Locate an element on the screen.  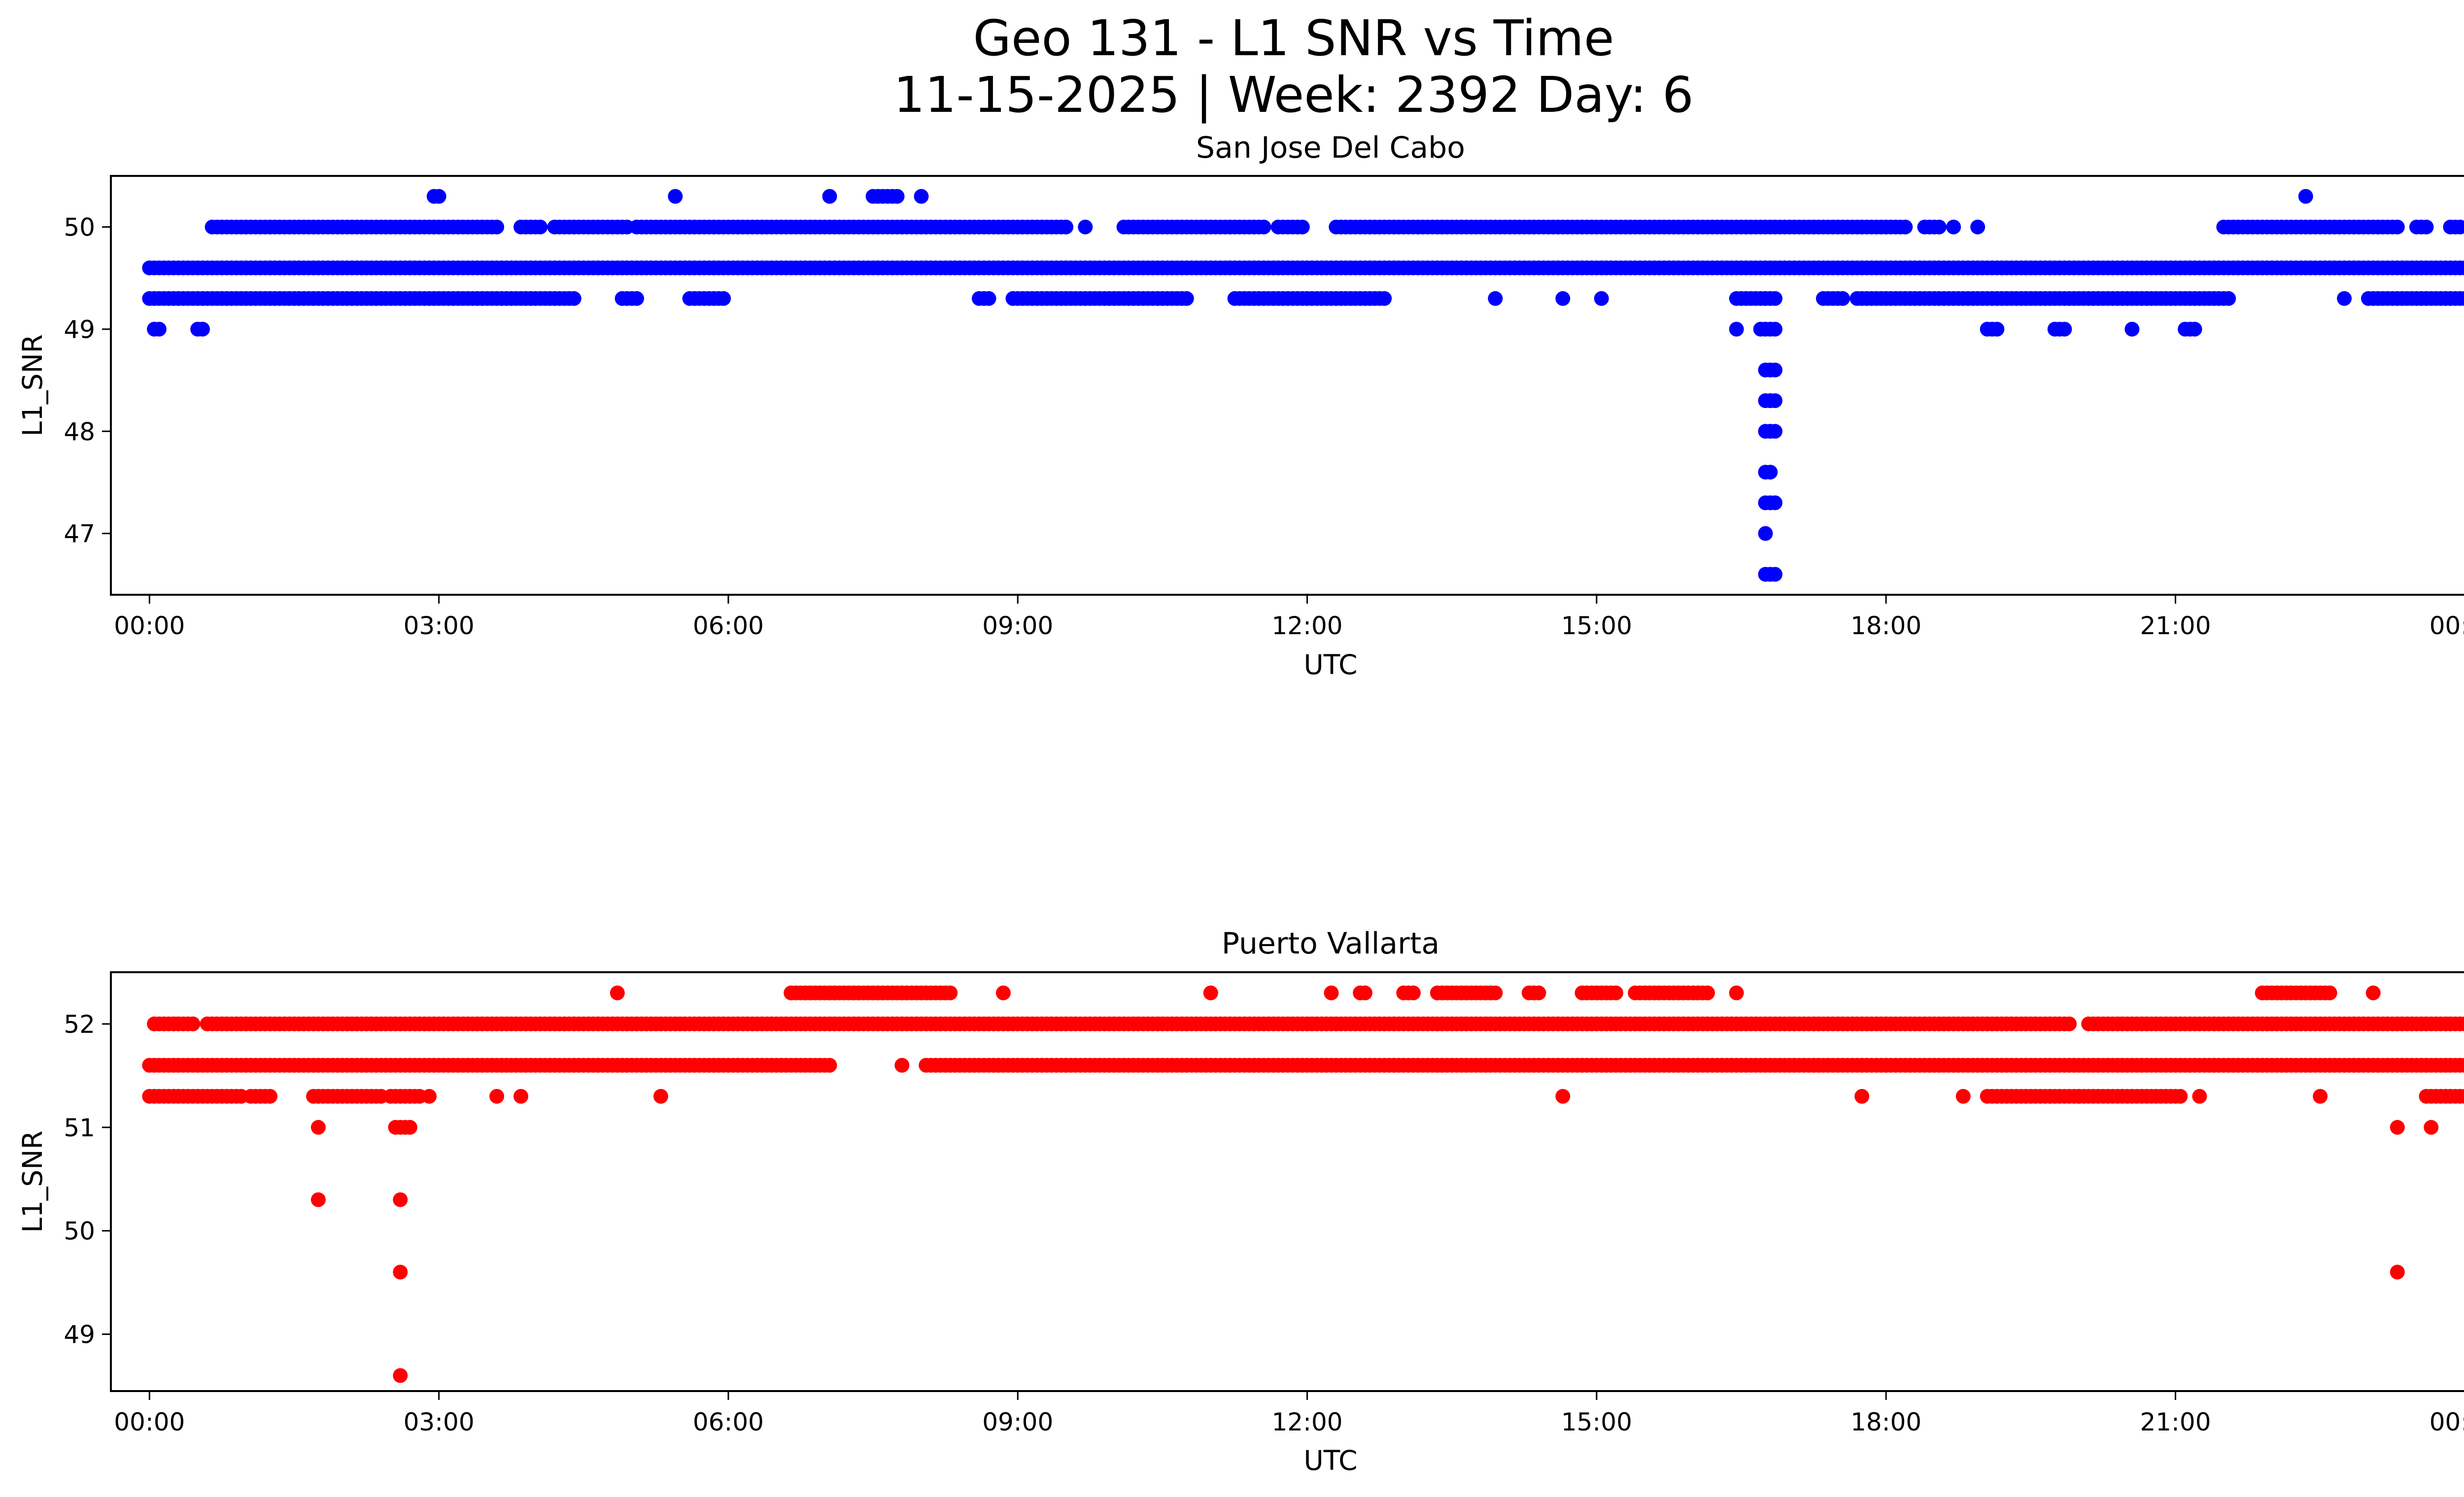
y-tick-labels: 47 48 49 50 is located at coordinates (87, 380).